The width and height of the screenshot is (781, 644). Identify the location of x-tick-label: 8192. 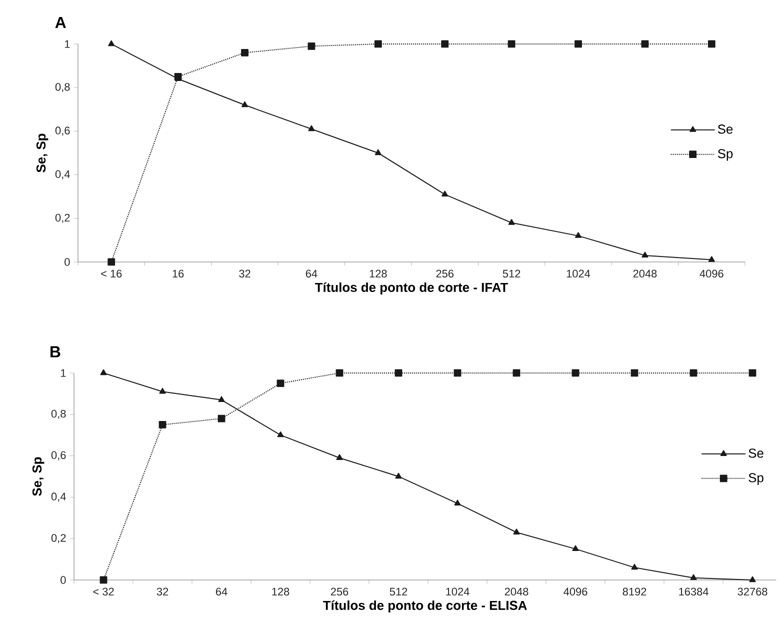
(634, 592).